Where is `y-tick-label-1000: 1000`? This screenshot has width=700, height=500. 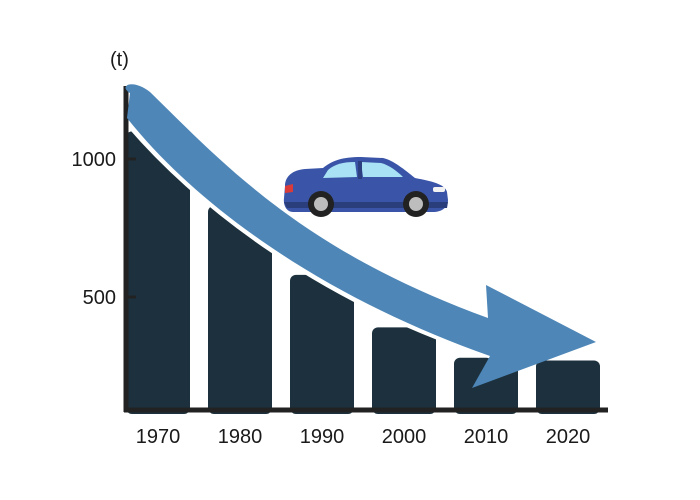 y-tick-label-1000: 1000 is located at coordinates (94, 160).